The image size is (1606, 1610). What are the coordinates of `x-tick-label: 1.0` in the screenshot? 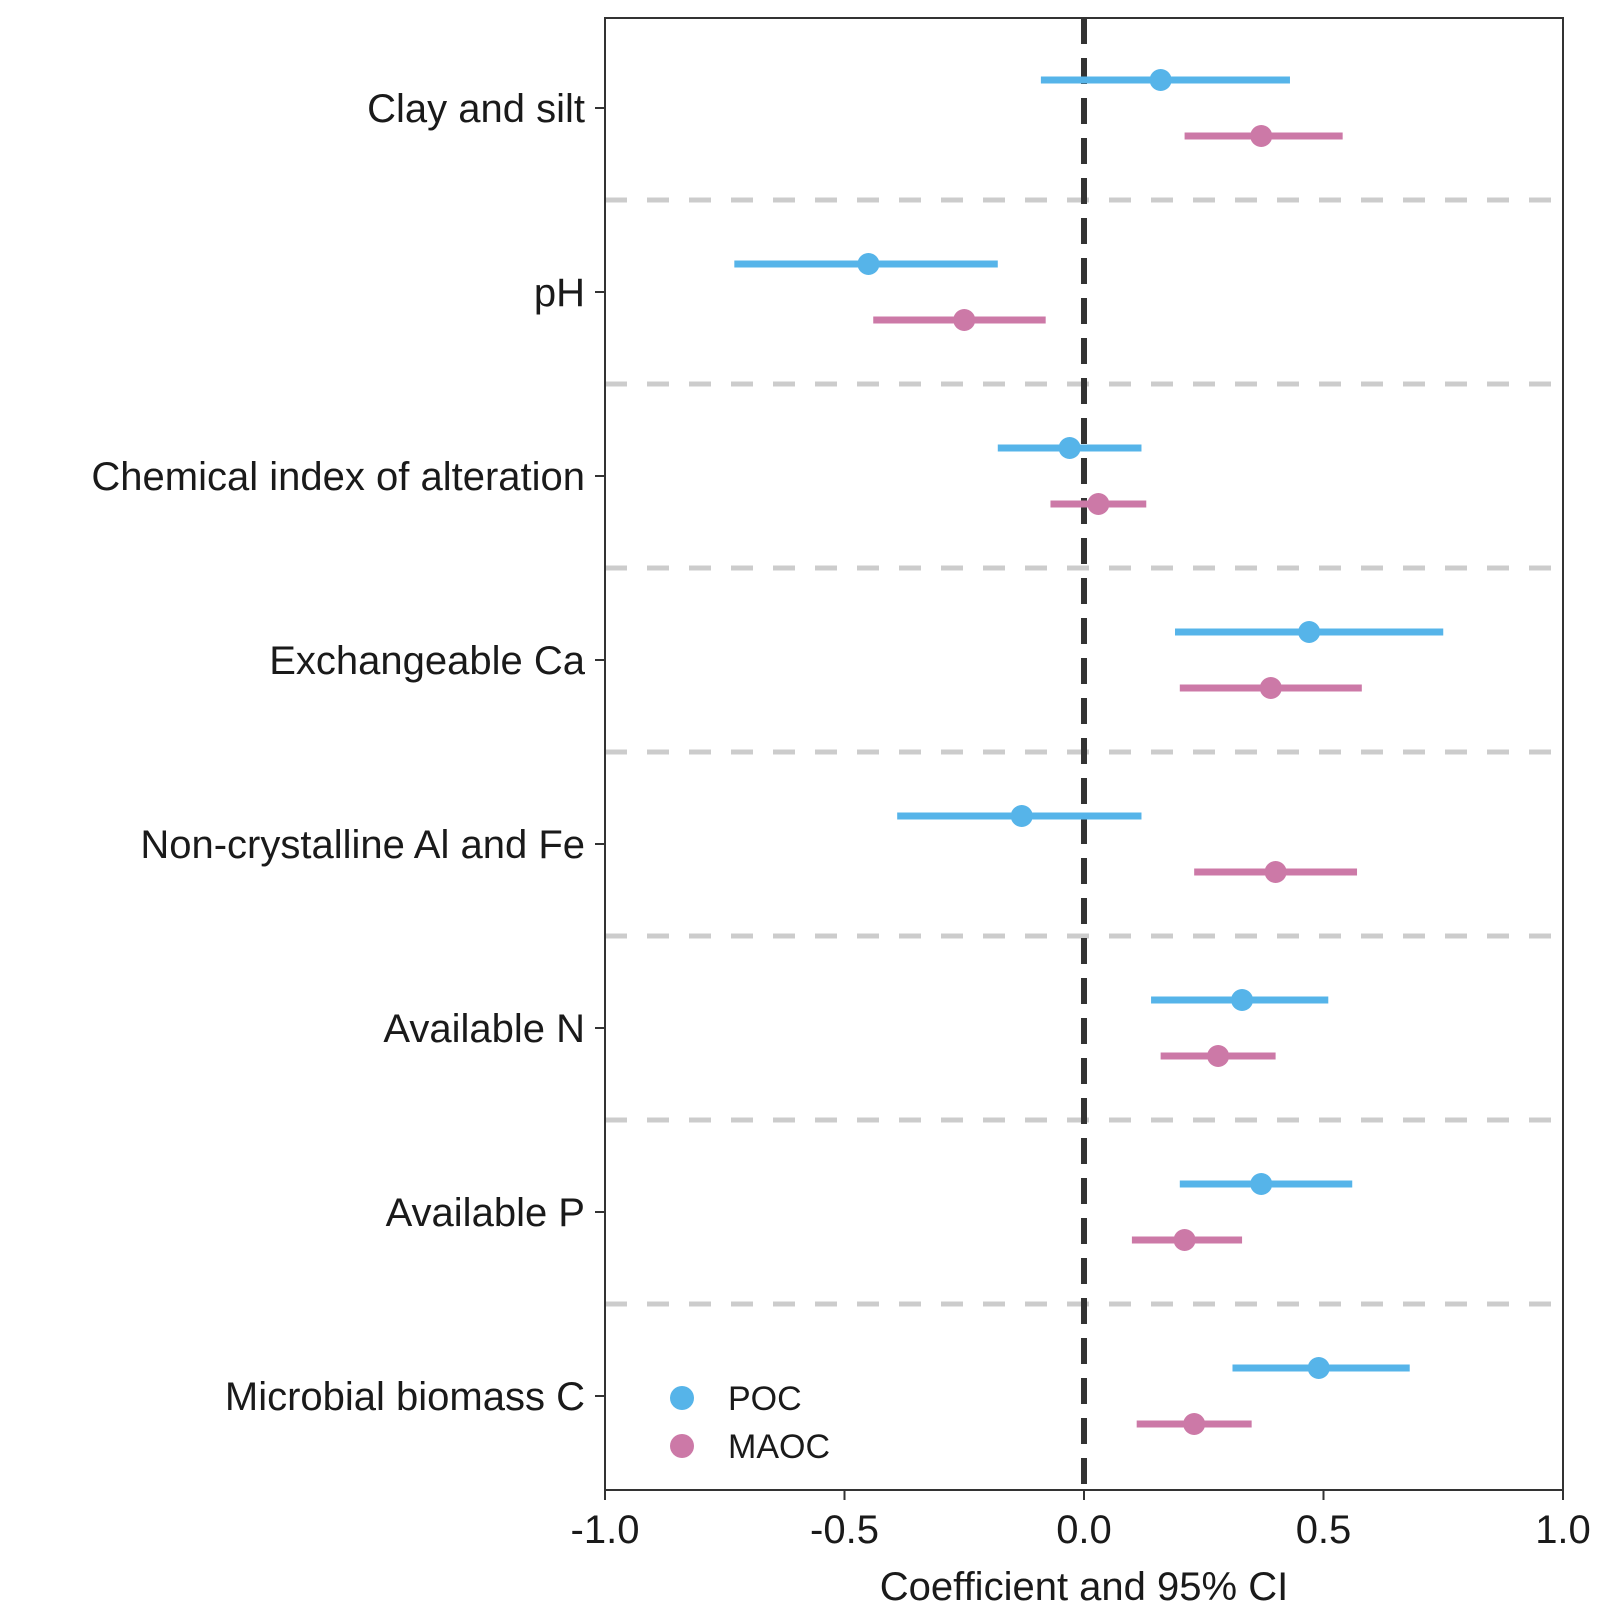 It's located at (1563, 1530).